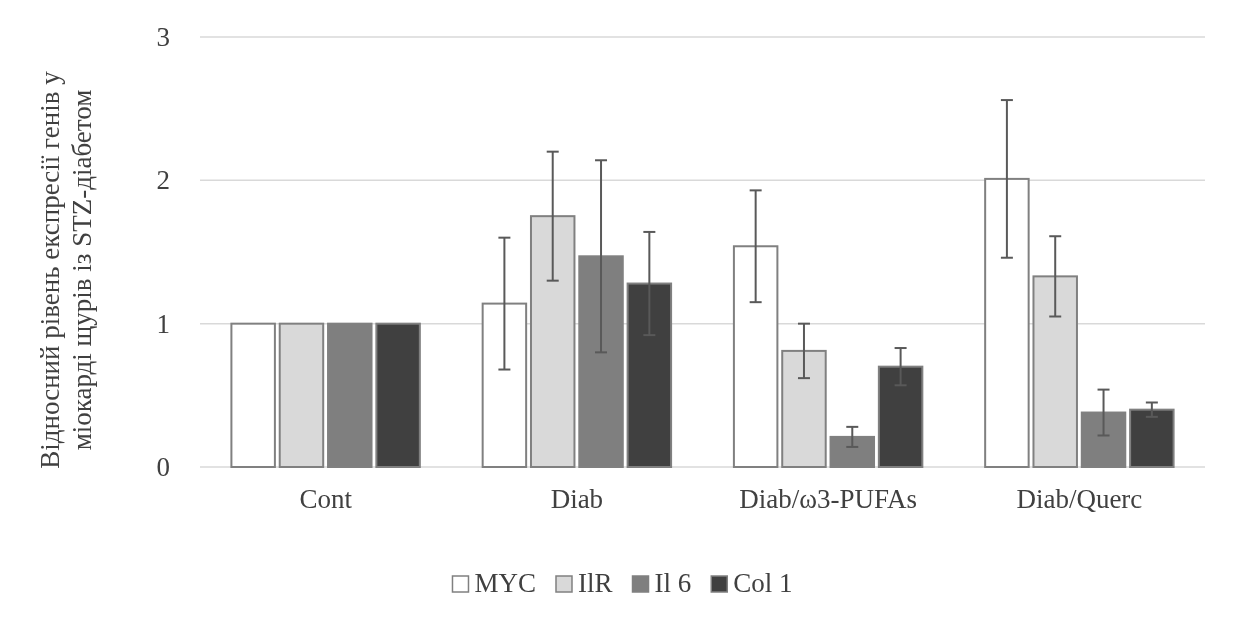 The image size is (1245, 620). Describe the element at coordinates (828, 499) in the screenshot. I see `x-tick-label: Diab/ω3-PUFAs` at that location.